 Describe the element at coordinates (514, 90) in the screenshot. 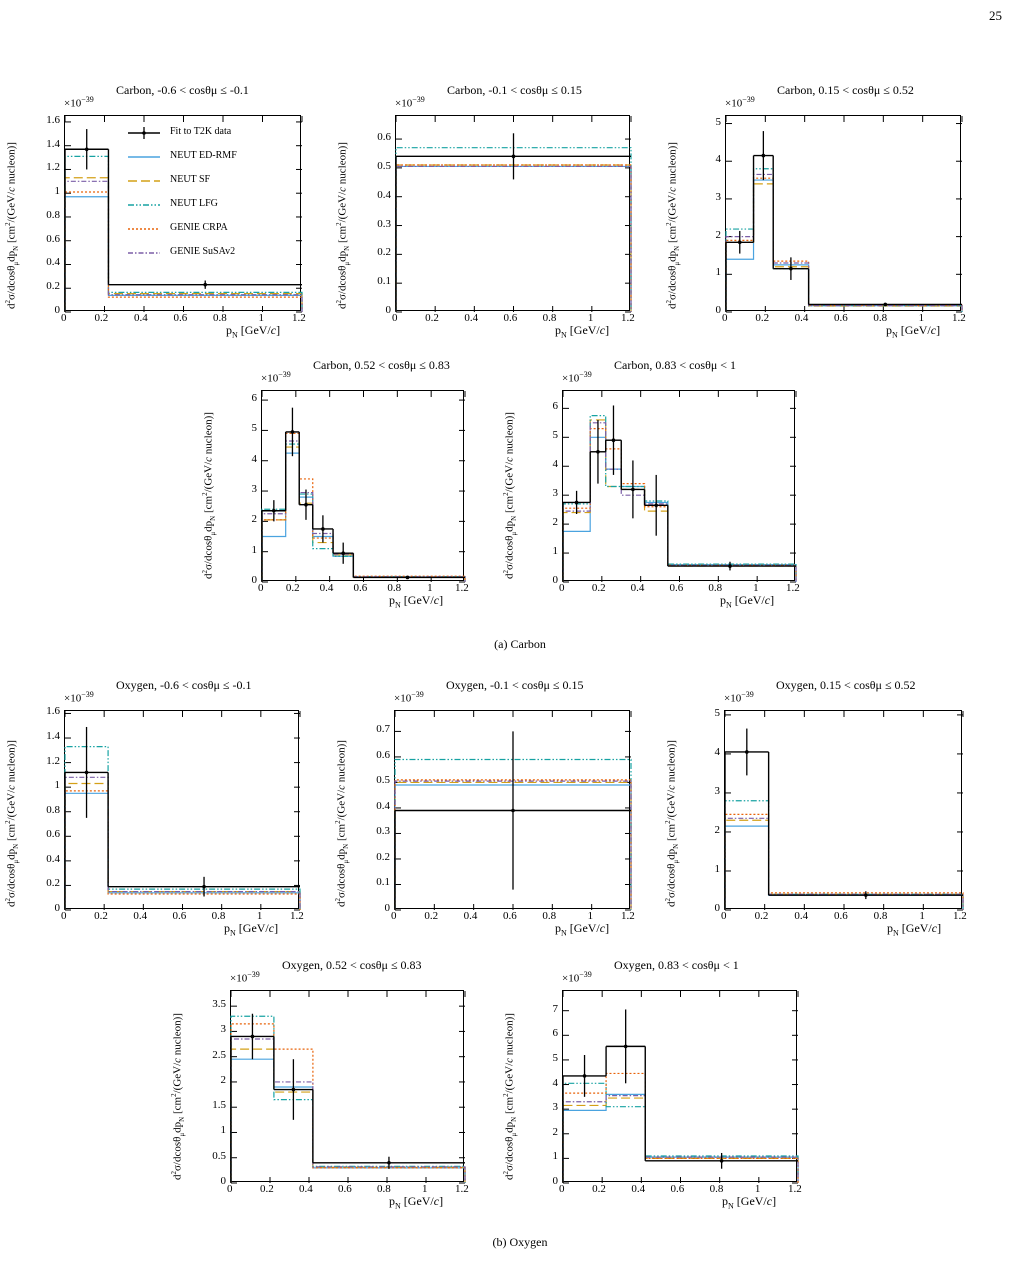

I see `chart-title: Carbon, -0.1 < cosθμ ≤ 0.15` at that location.